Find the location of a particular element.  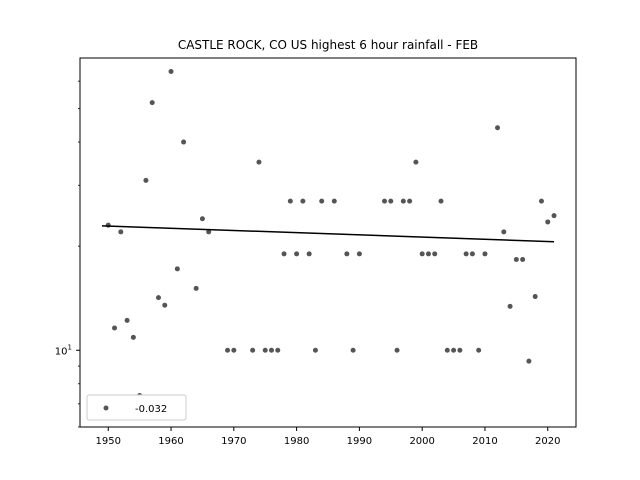

legend: -0.032 is located at coordinates (136, 407).